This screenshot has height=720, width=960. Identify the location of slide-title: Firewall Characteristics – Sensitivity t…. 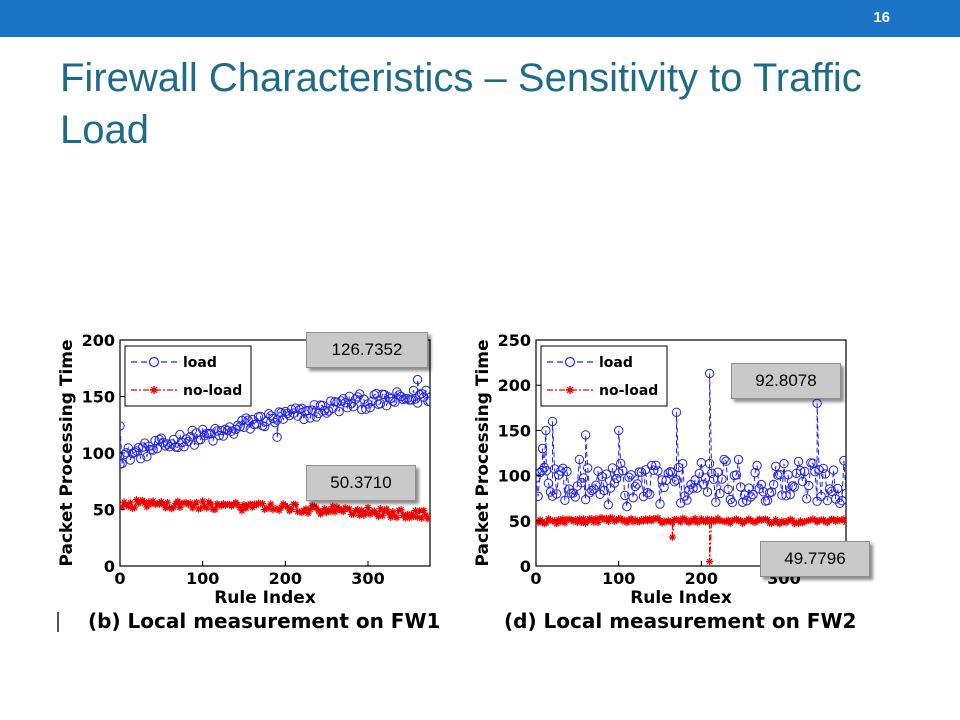
(461, 104).